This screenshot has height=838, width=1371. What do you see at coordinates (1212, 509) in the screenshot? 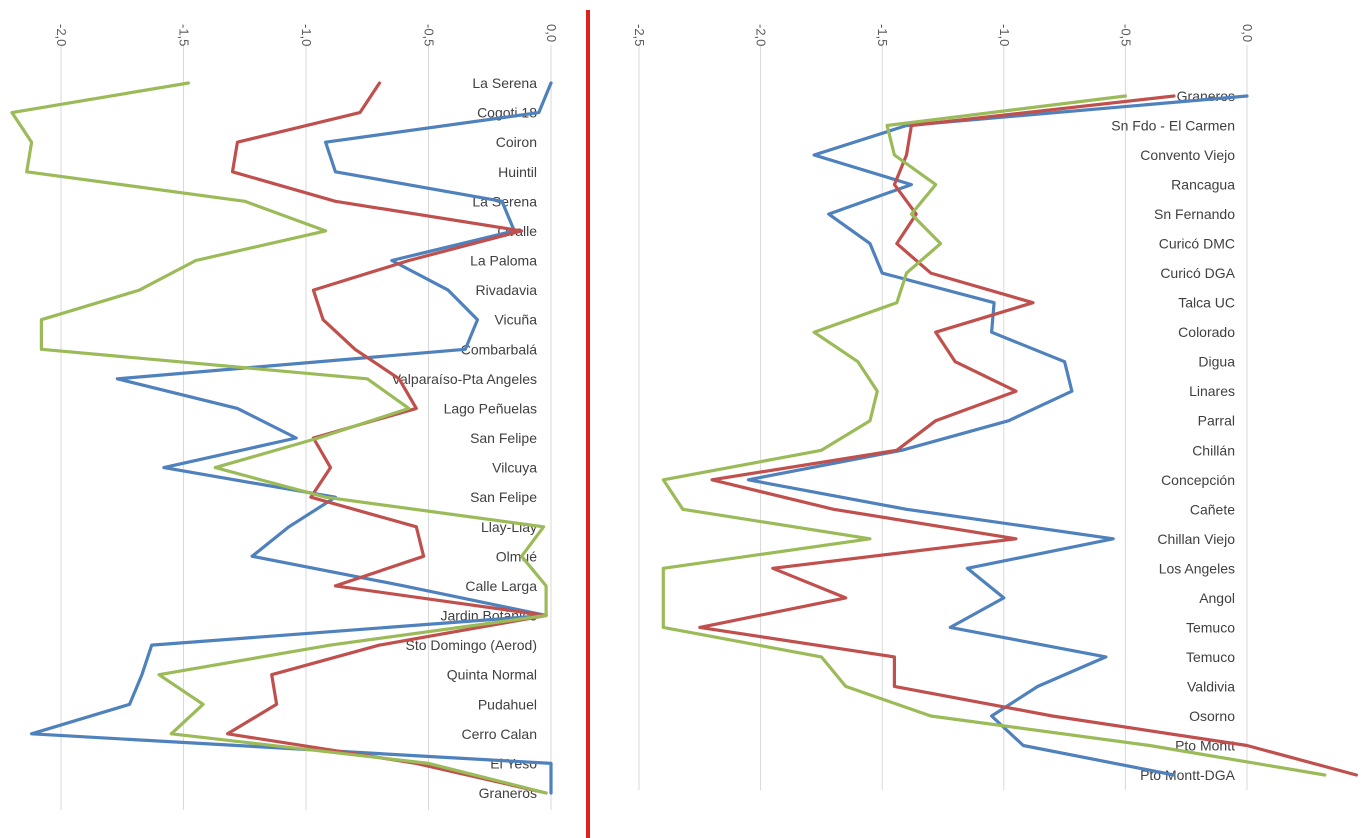
I see `category-label: Cañete` at bounding box center [1212, 509].